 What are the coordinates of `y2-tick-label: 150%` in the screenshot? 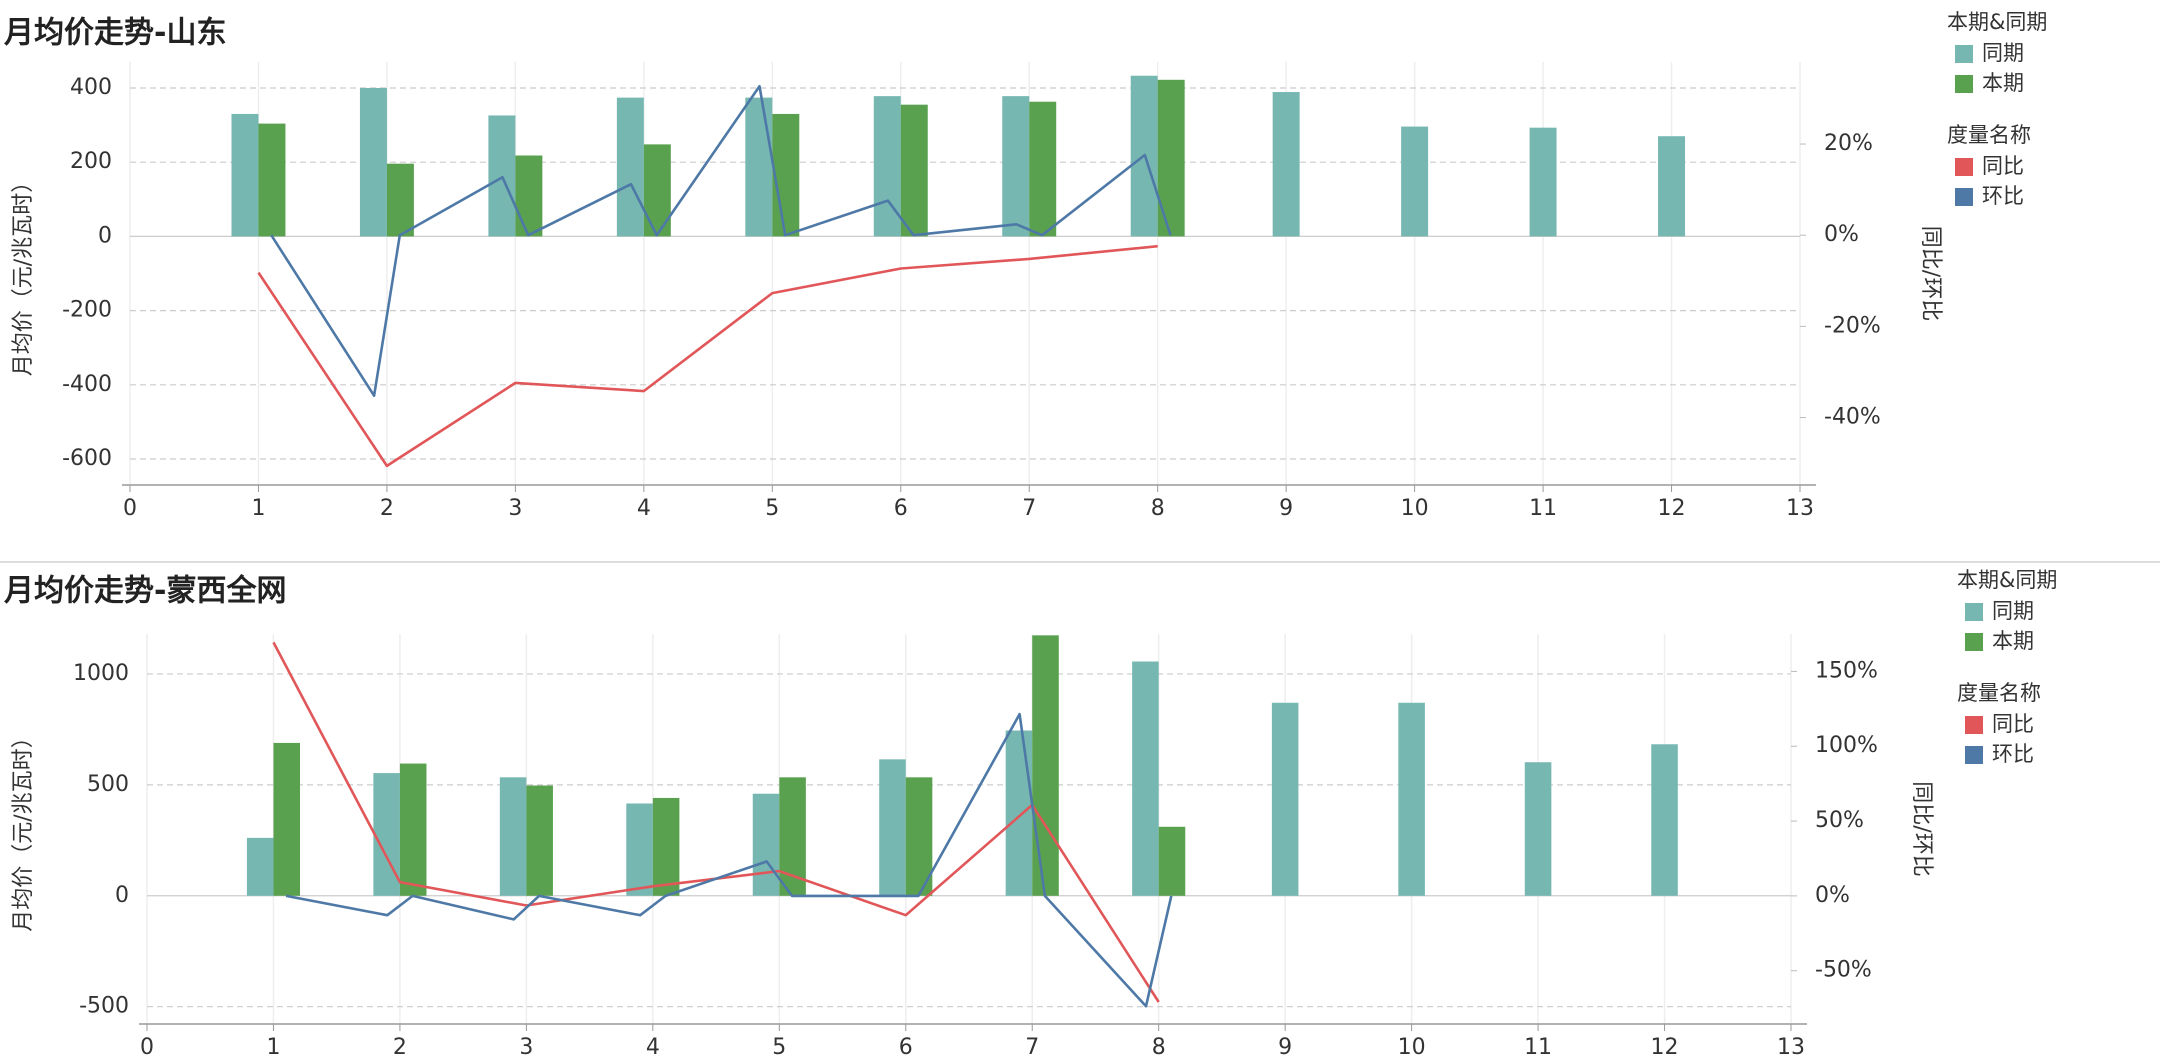 It's located at (1846, 670).